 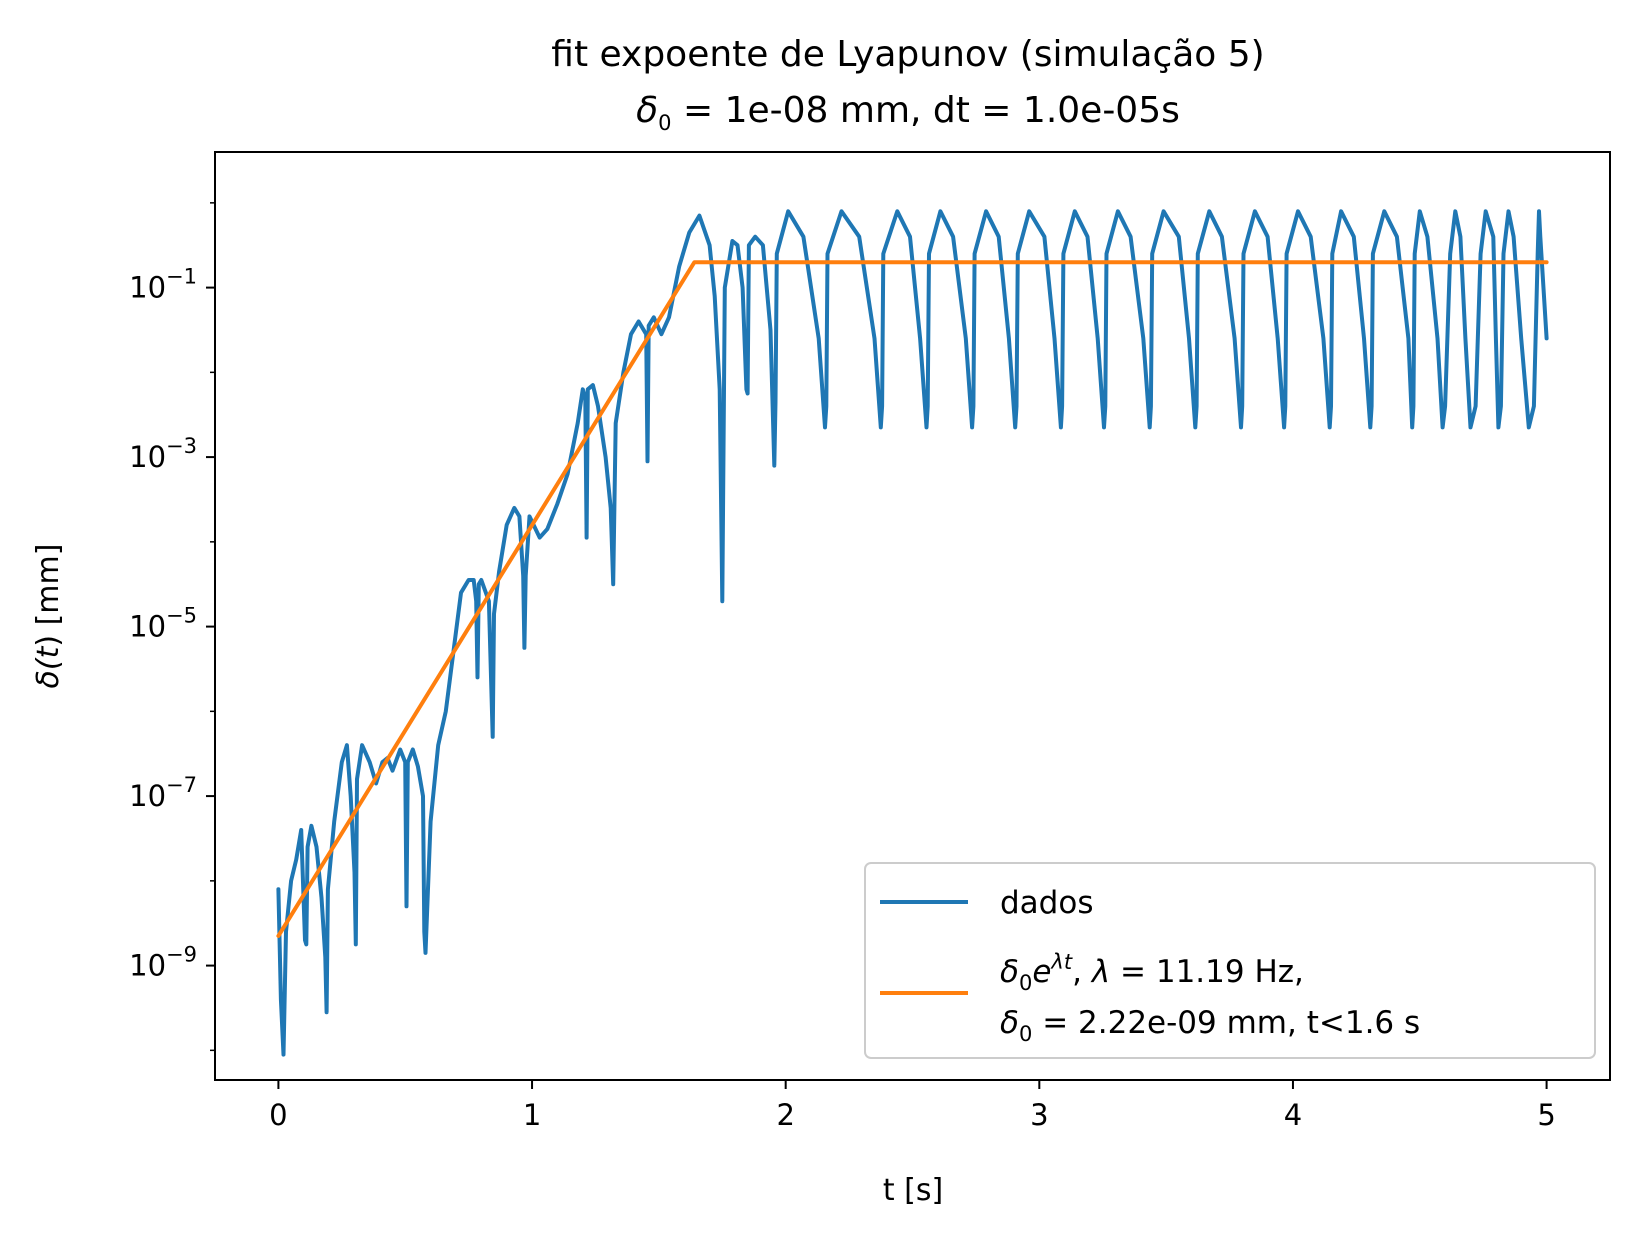 I want to click on x-tick-label: 2, so click(x=785, y=1115).